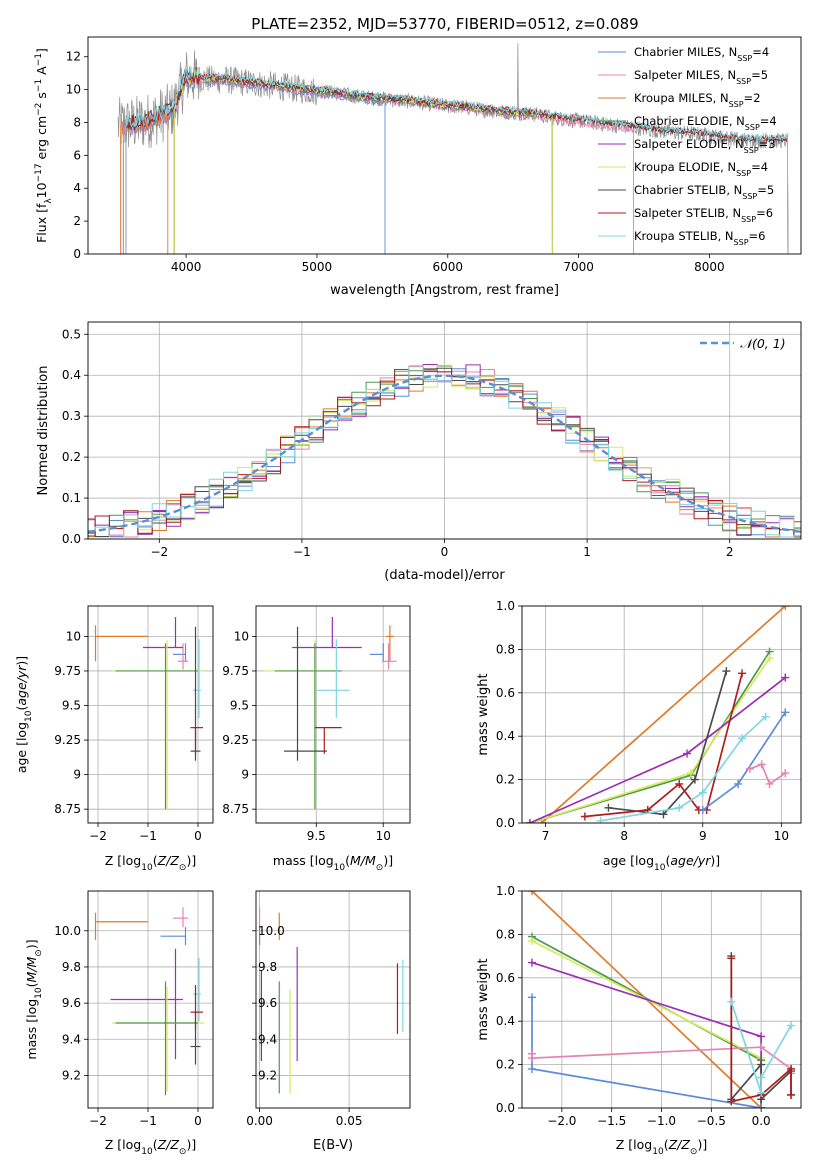 The width and height of the screenshot is (819, 1170). Describe the element at coordinates (505, 780) in the screenshot. I see `y-tick-label: 0.2` at that location.